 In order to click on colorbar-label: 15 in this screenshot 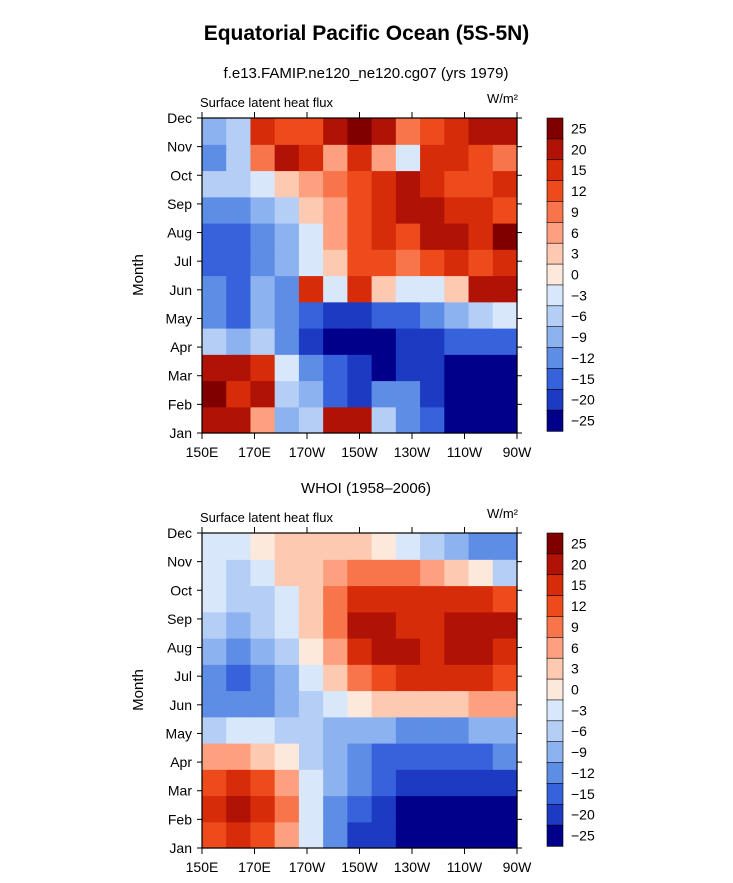, I will do `click(579, 585)`.